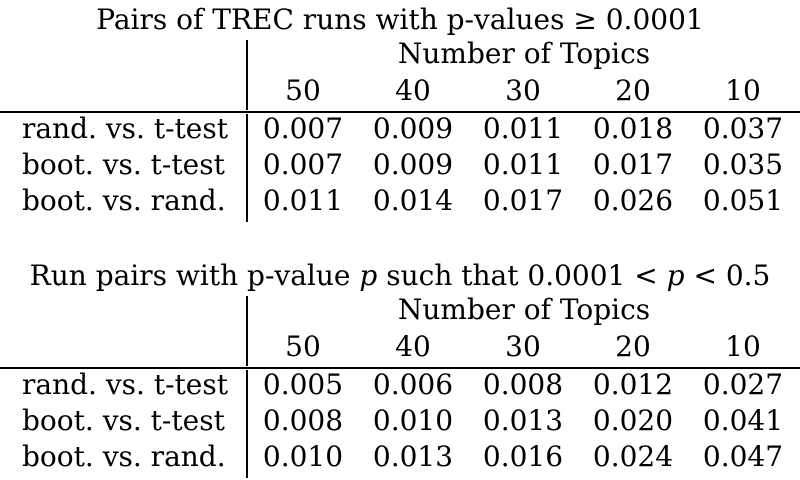 This screenshot has width=800, height=480. Describe the element at coordinates (633, 128) in the screenshot. I see `table-cell: 0.018` at that location.